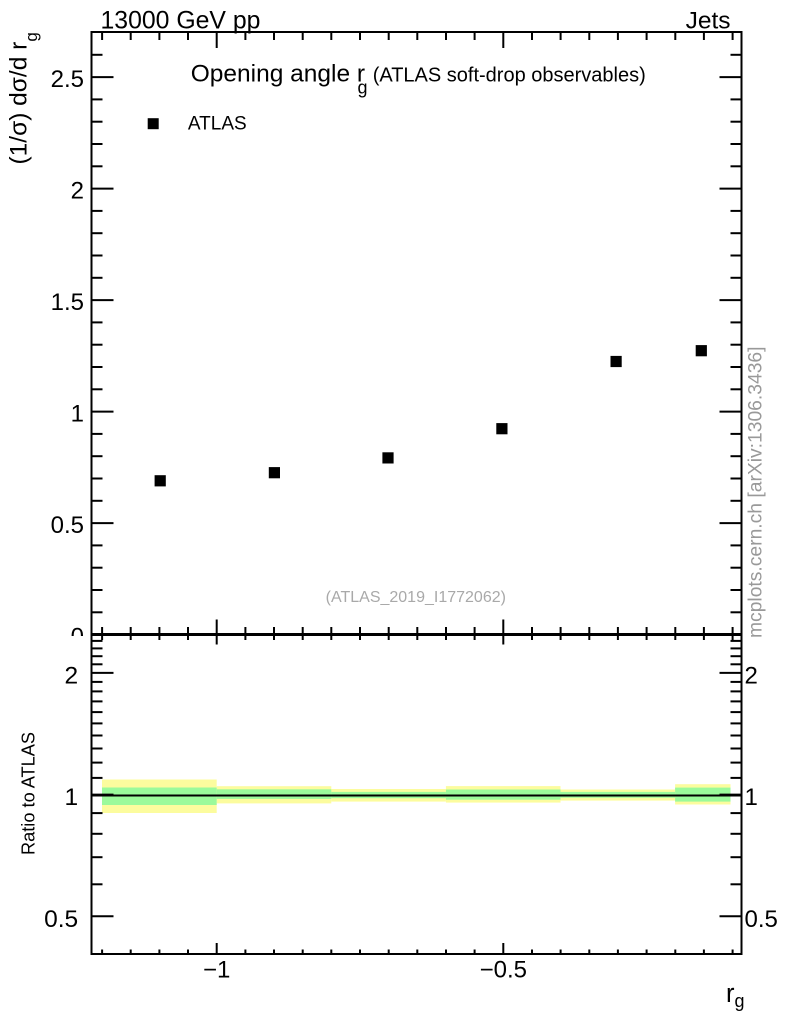 The width and height of the screenshot is (786, 1024). What do you see at coordinates (67, 302) in the screenshot?
I see `svg-text: 1.5` at bounding box center [67, 302].